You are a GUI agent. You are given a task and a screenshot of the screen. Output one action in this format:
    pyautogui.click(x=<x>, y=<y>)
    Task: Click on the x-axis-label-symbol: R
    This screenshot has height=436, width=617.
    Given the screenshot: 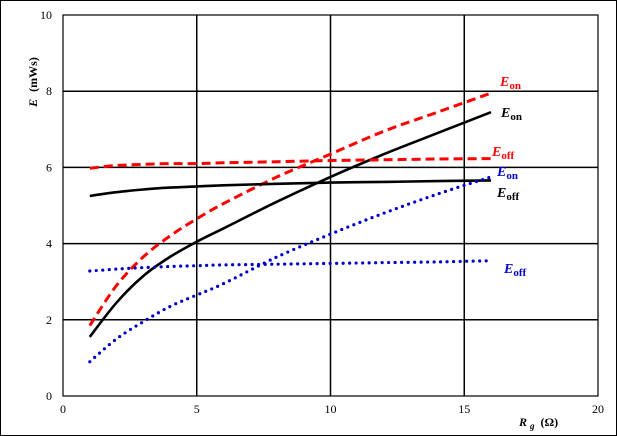 What is the action you would take?
    pyautogui.click(x=522, y=422)
    